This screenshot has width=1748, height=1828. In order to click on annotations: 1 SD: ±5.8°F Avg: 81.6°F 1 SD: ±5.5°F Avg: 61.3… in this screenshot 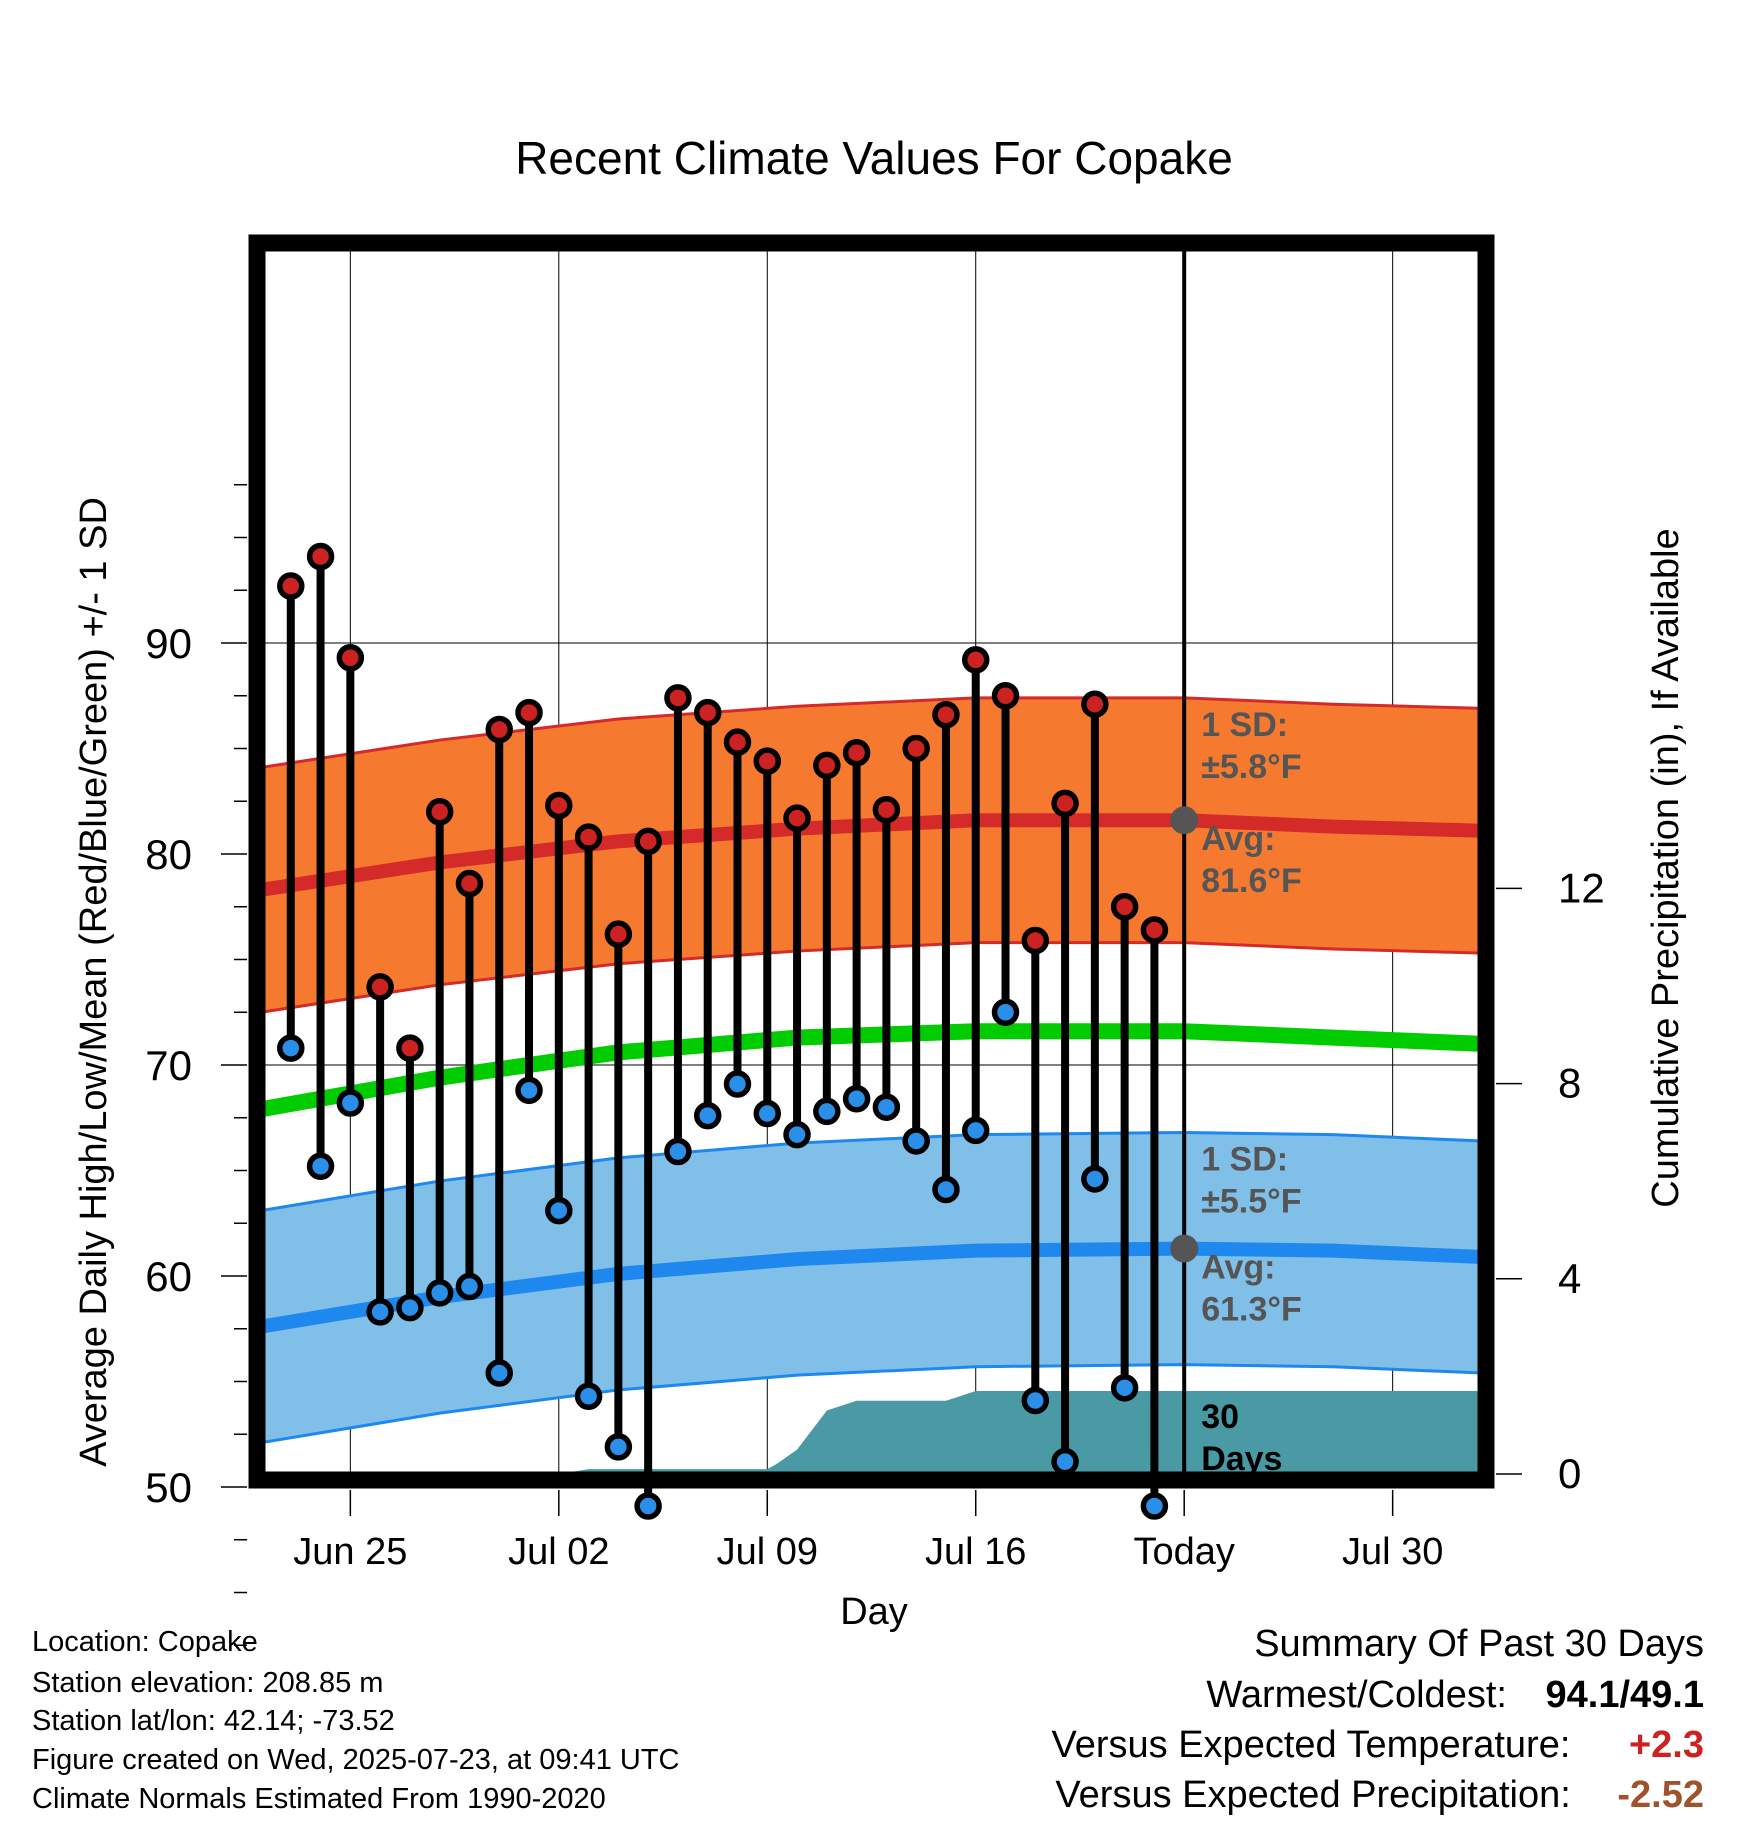, I will do `click(1236, 1092)`.